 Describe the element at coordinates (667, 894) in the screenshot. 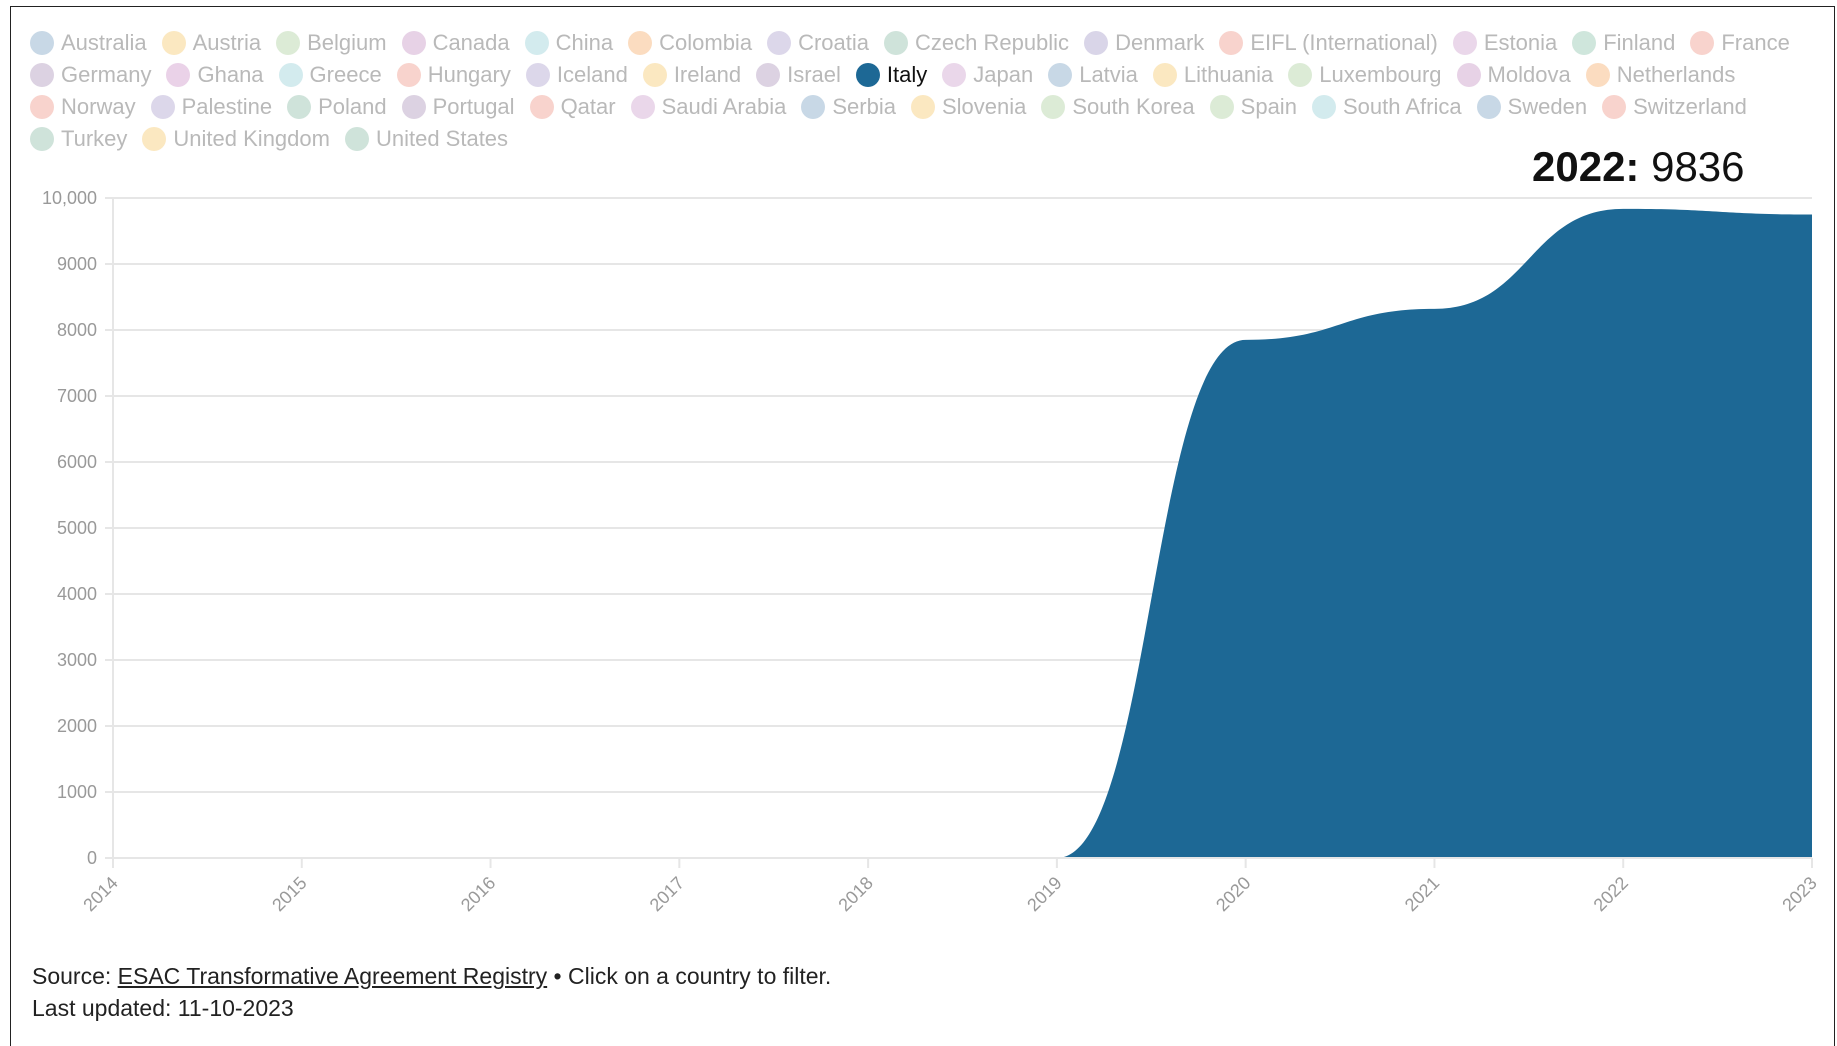

I see `x-tick-label: 2017` at that location.